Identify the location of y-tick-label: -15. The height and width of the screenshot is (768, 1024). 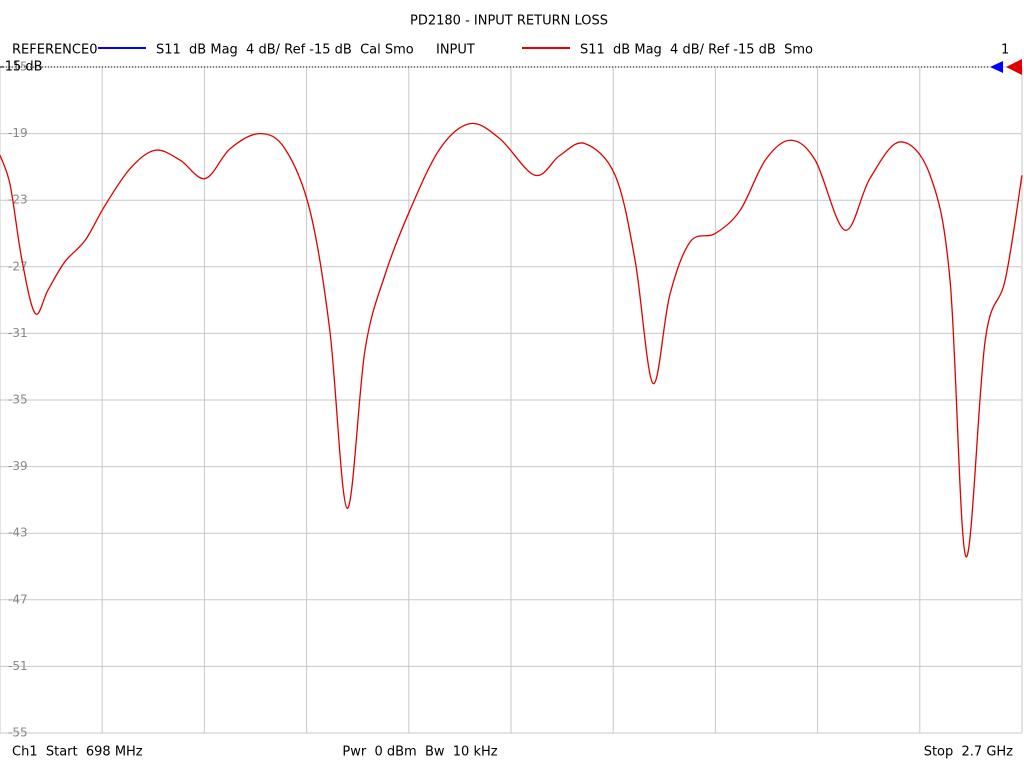
(18, 67).